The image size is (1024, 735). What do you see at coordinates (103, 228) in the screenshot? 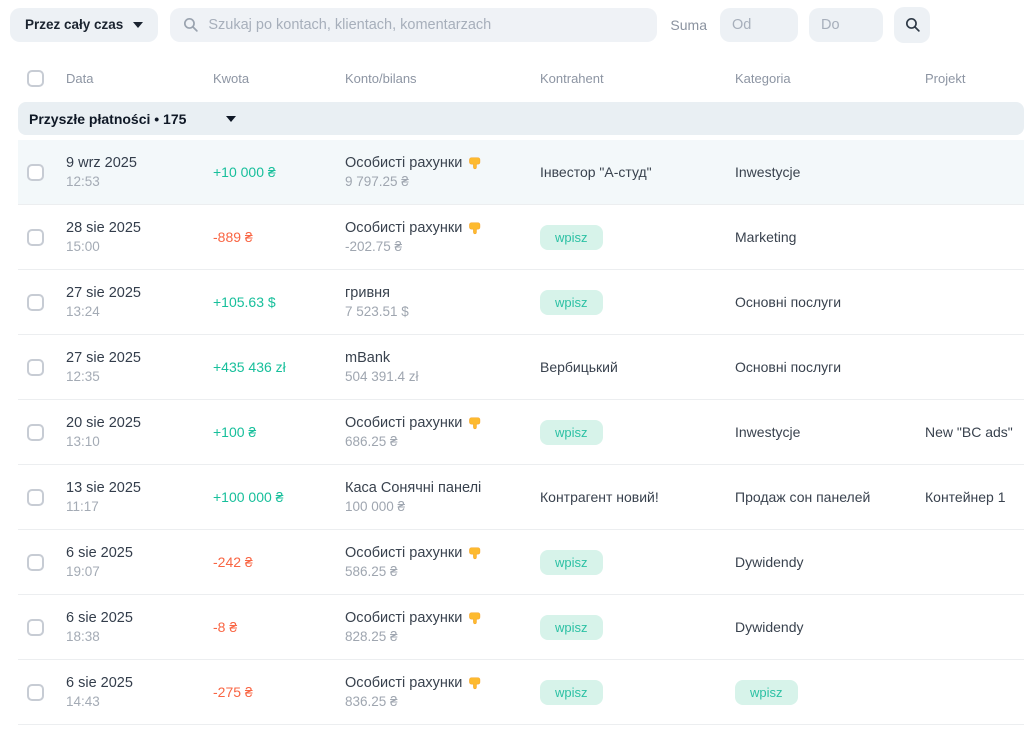
I see `row-date: 28 sie 2025` at bounding box center [103, 228].